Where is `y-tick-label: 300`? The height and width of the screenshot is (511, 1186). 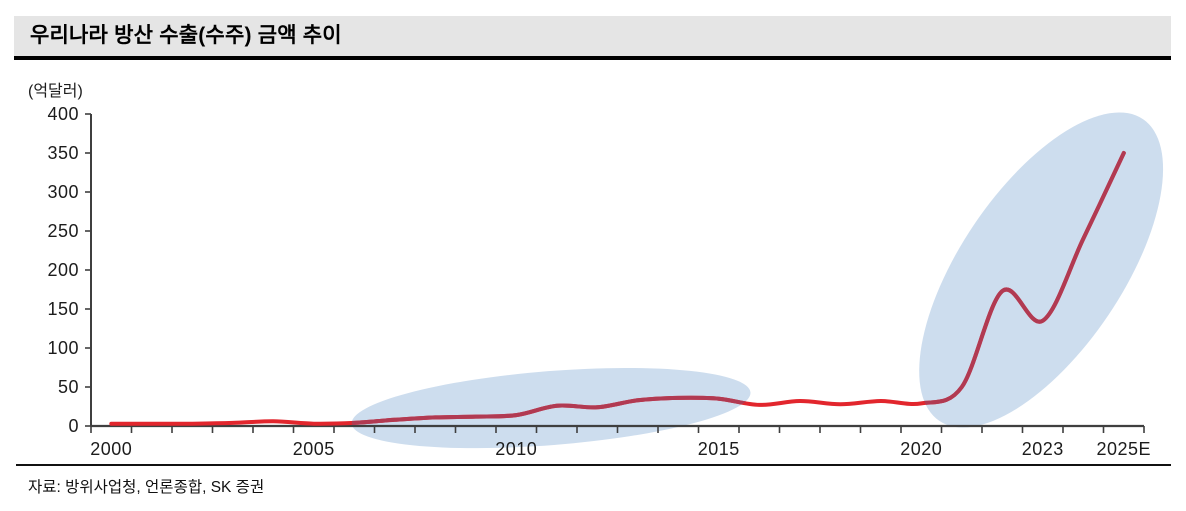 y-tick-label: 300 is located at coordinates (63, 192).